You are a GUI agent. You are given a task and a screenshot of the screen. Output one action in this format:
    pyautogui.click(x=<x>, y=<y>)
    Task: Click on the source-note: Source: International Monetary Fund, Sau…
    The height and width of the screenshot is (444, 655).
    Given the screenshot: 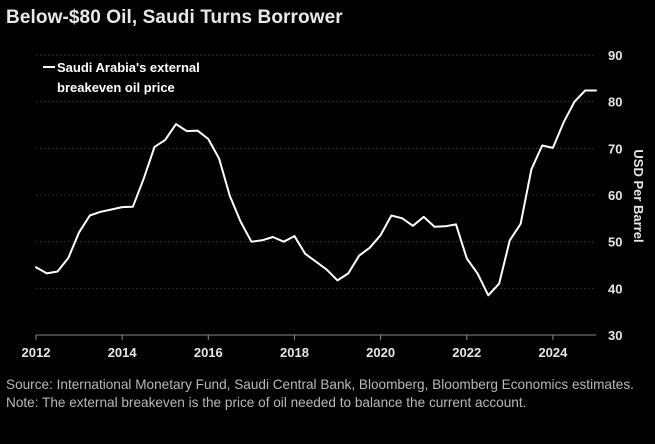 What is the action you would take?
    pyautogui.click(x=320, y=393)
    